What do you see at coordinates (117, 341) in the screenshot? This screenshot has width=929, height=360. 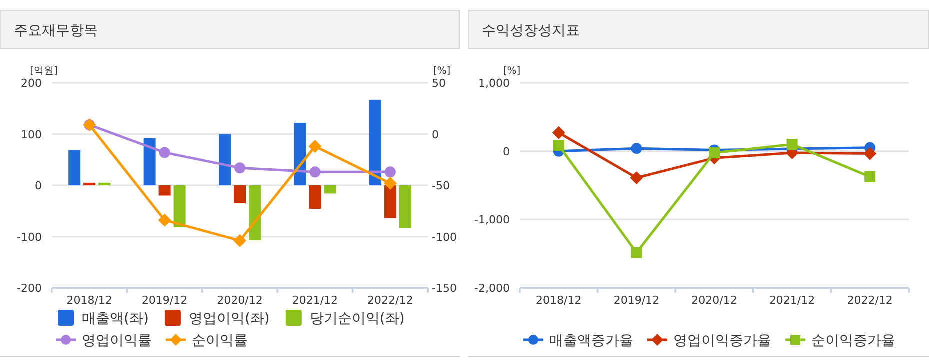 I see `legend-label: 영업이익률` at bounding box center [117, 341].